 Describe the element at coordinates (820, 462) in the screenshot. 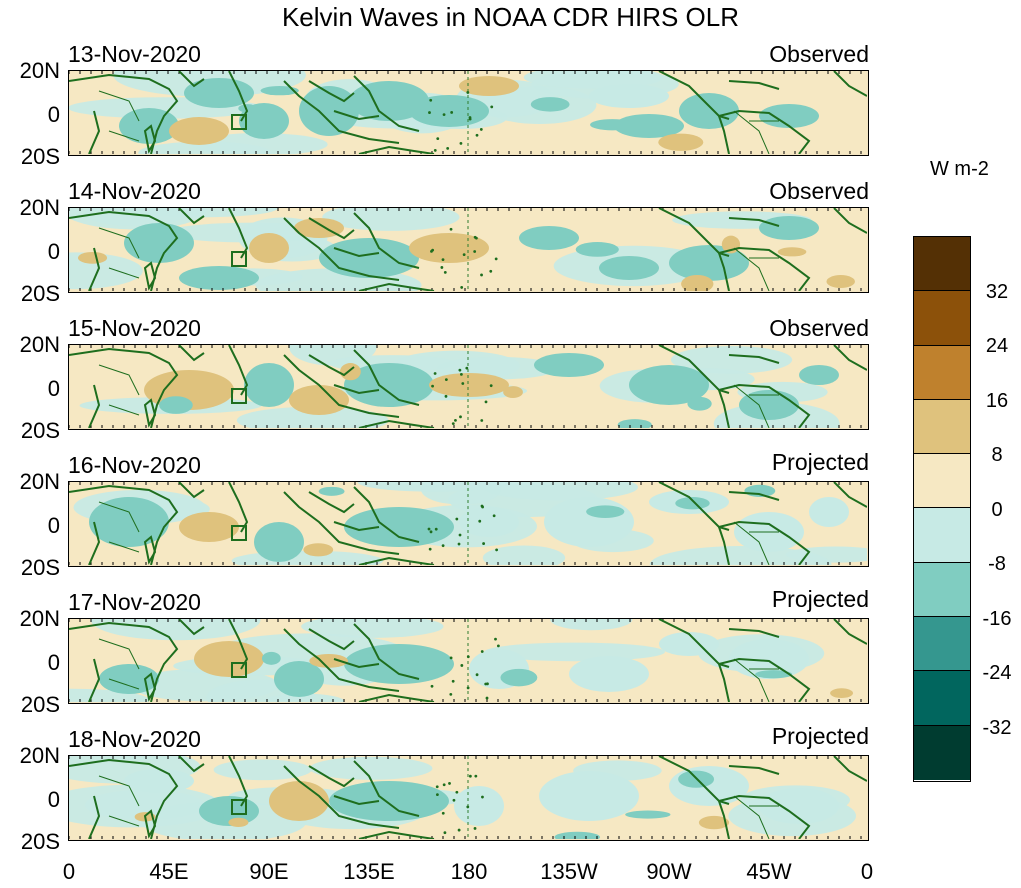

I see `panel-status-4: Projected` at that location.